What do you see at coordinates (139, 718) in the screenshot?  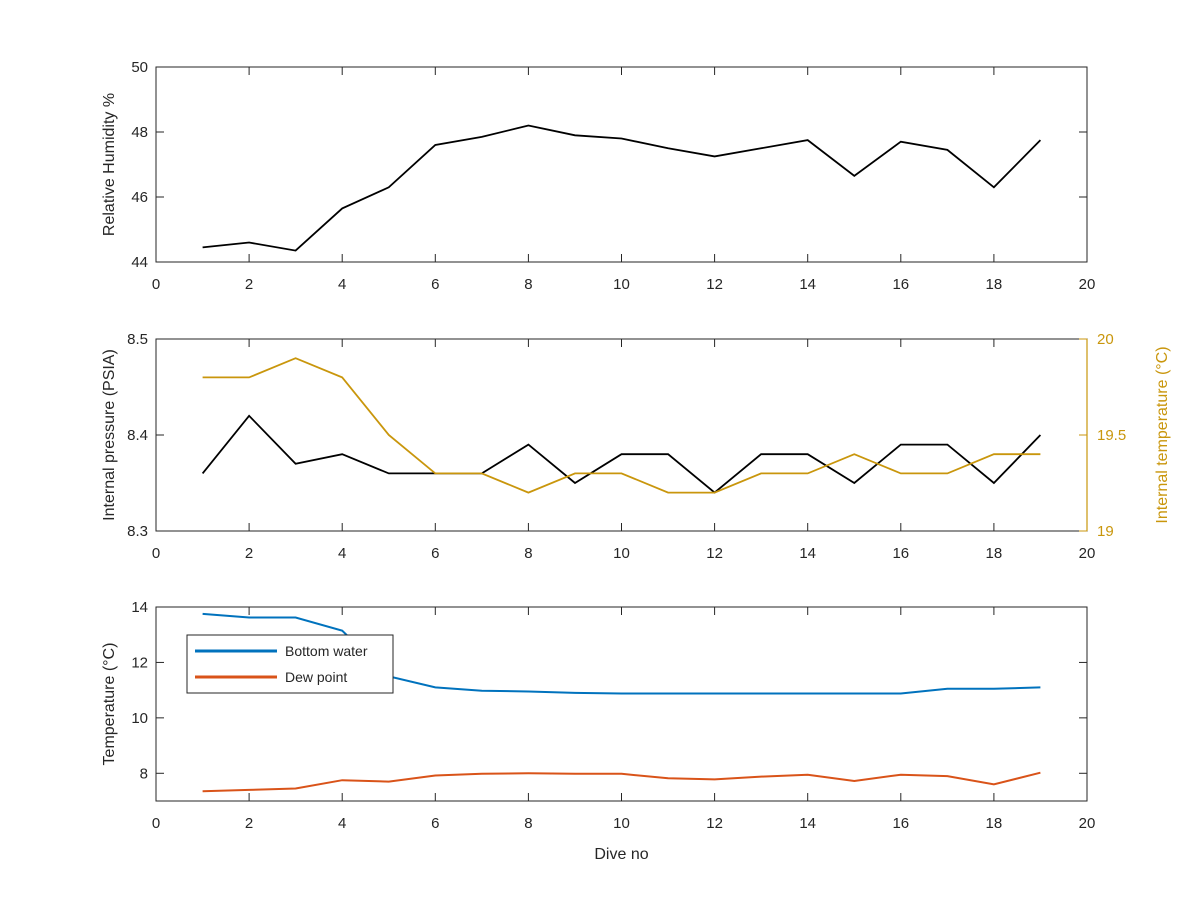 I see `y-tick-label: 10` at bounding box center [139, 718].